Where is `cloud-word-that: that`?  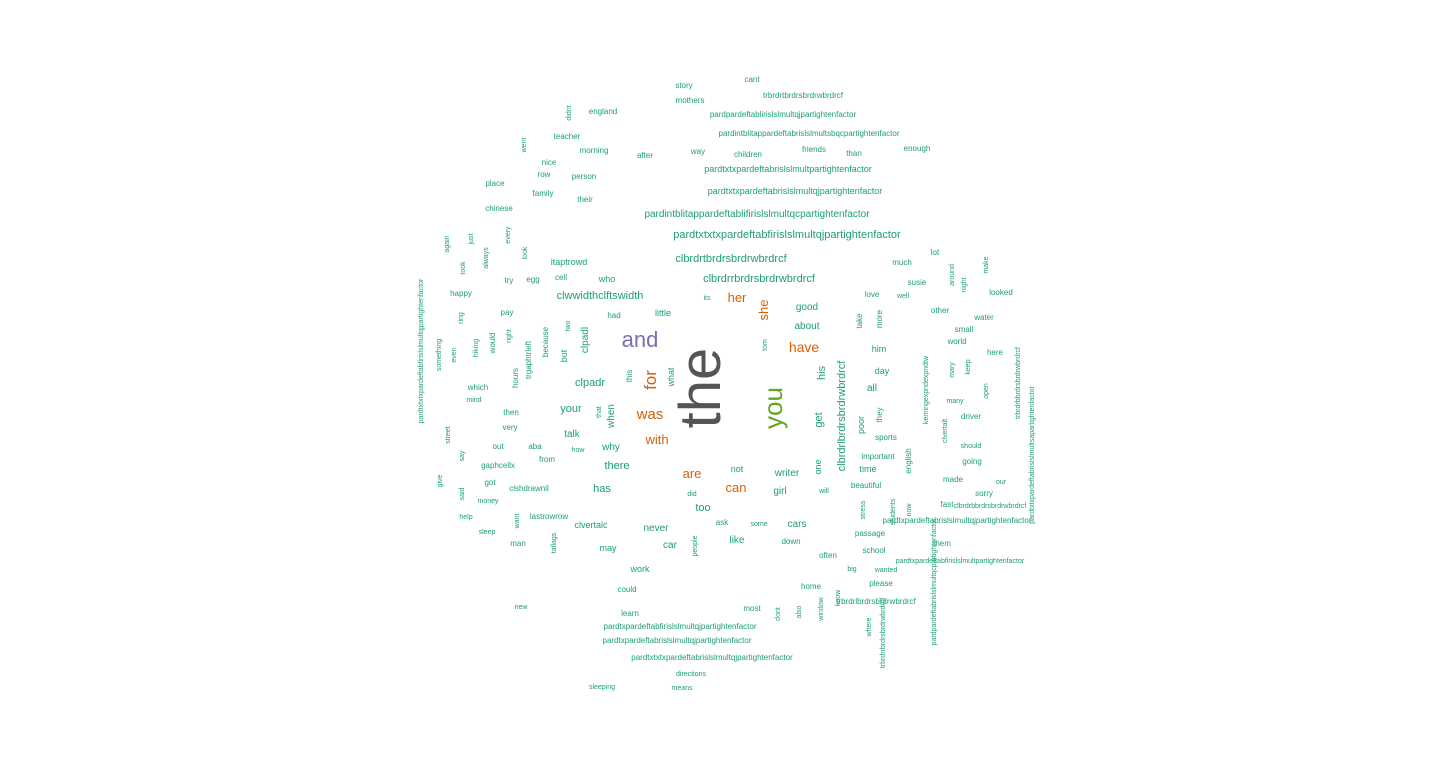 cloud-word-that: that is located at coordinates (599, 412).